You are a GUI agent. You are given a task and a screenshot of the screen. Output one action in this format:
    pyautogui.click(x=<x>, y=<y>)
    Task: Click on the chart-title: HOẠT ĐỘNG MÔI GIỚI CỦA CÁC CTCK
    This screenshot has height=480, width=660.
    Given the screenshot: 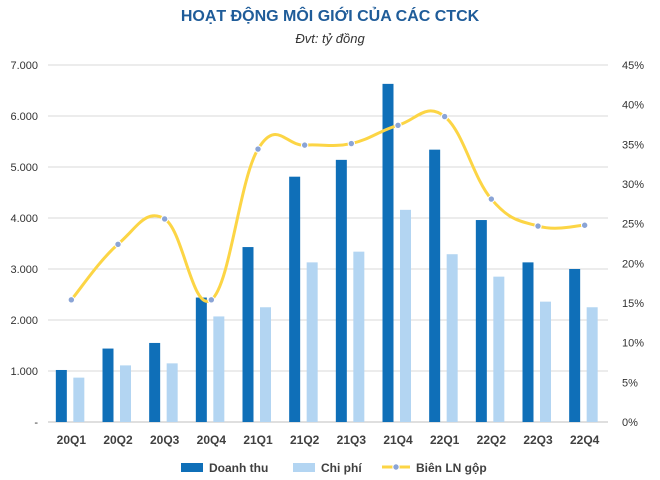 What is the action you would take?
    pyautogui.click(x=330, y=16)
    